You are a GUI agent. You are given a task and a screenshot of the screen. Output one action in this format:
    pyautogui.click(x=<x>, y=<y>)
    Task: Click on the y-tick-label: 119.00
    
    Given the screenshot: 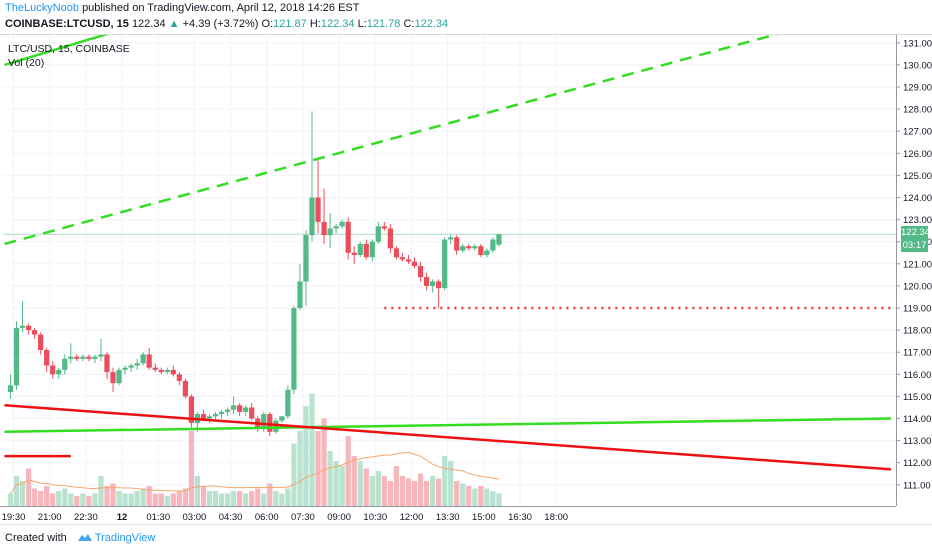 What is the action you would take?
    pyautogui.click(x=917, y=309)
    